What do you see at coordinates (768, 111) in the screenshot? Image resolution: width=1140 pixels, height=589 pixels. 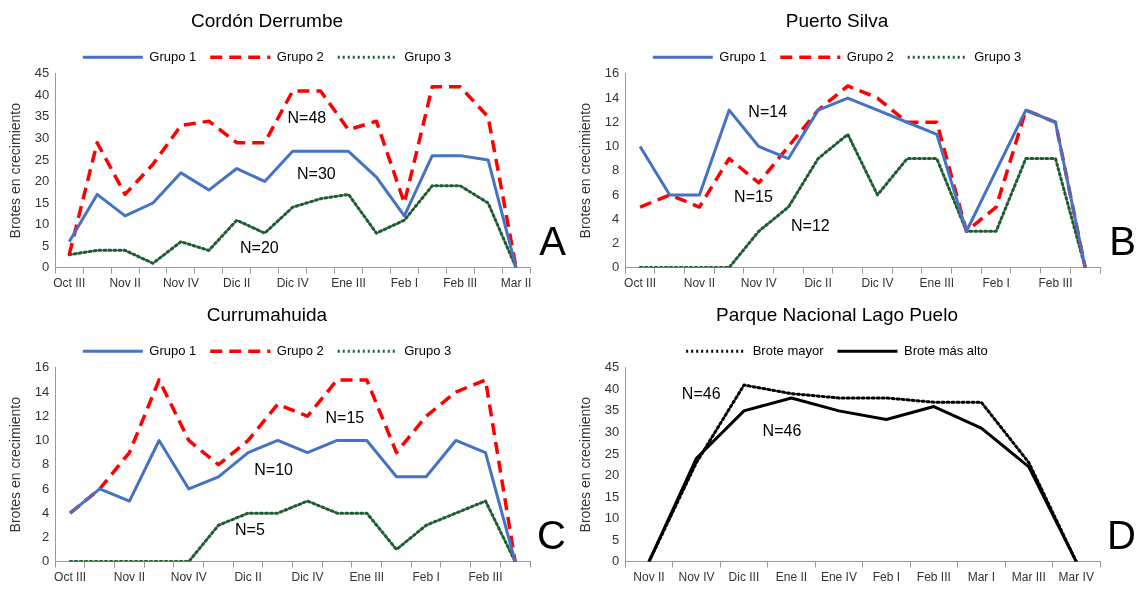 I see `annotation: N=14` at bounding box center [768, 111].